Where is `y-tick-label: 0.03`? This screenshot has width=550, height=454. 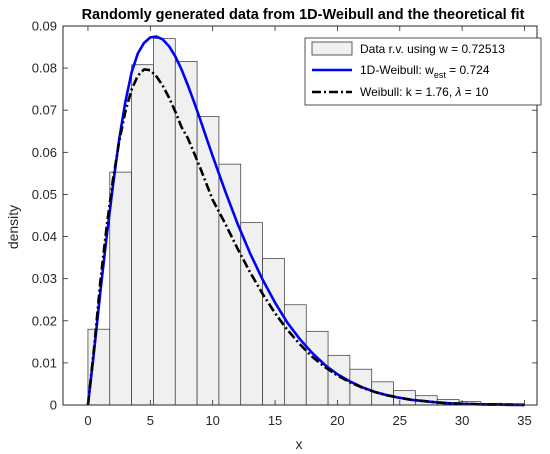
y-tick-label: 0.03 is located at coordinates (44, 278).